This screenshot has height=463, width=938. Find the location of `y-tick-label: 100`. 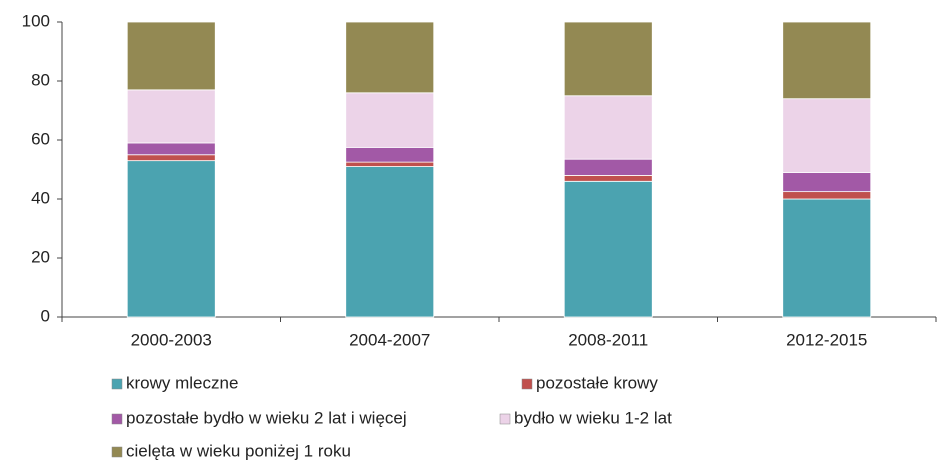

y-tick-label: 100 is located at coordinates (36, 20).